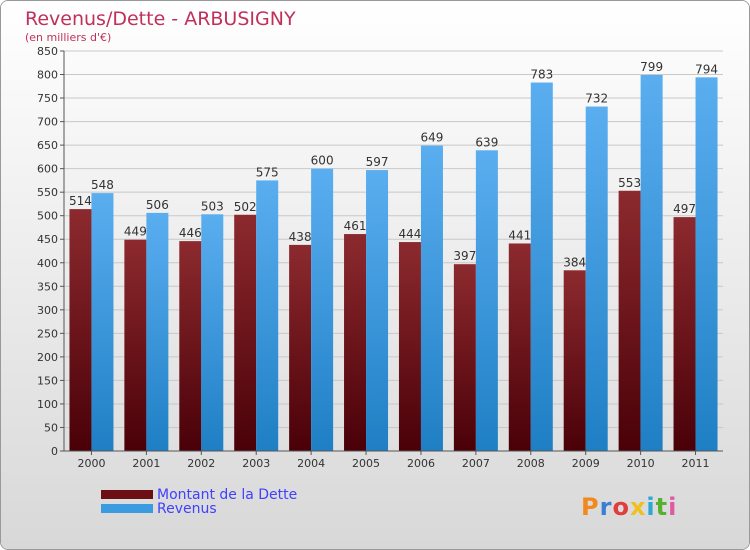  What do you see at coordinates (629, 183) in the screenshot?
I see `data-label-debt: 553` at bounding box center [629, 183].